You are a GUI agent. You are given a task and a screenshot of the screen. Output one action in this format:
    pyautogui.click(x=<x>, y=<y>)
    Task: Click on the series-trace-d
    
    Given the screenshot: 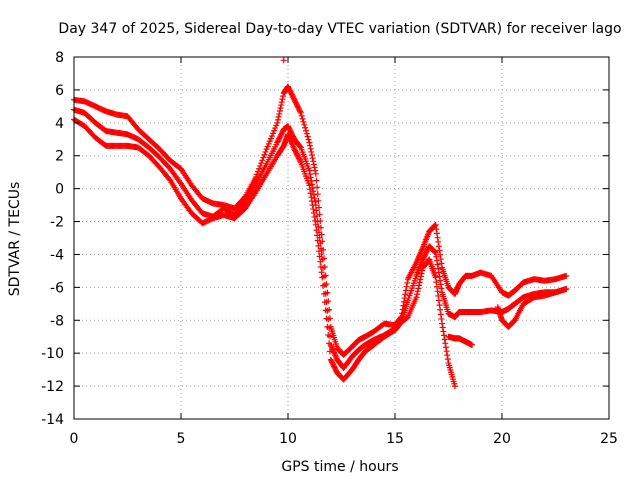 What is the action you would take?
    pyautogui.click(x=484, y=270)
    